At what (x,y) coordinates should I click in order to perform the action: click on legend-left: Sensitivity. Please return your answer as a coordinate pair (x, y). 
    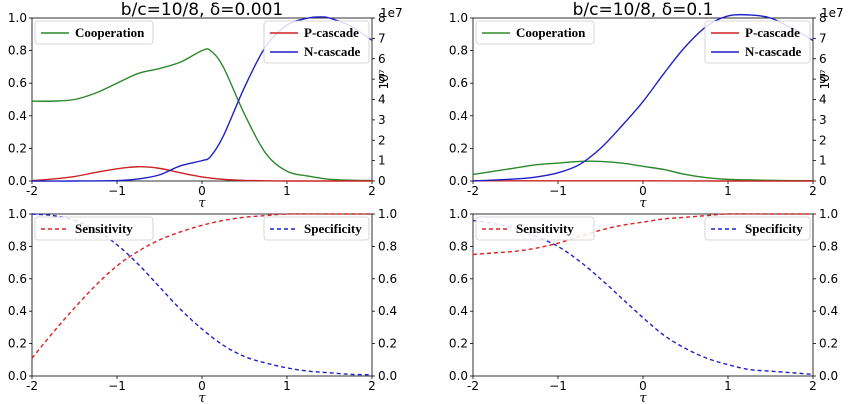
    Looking at the image, I should click on (535, 228).